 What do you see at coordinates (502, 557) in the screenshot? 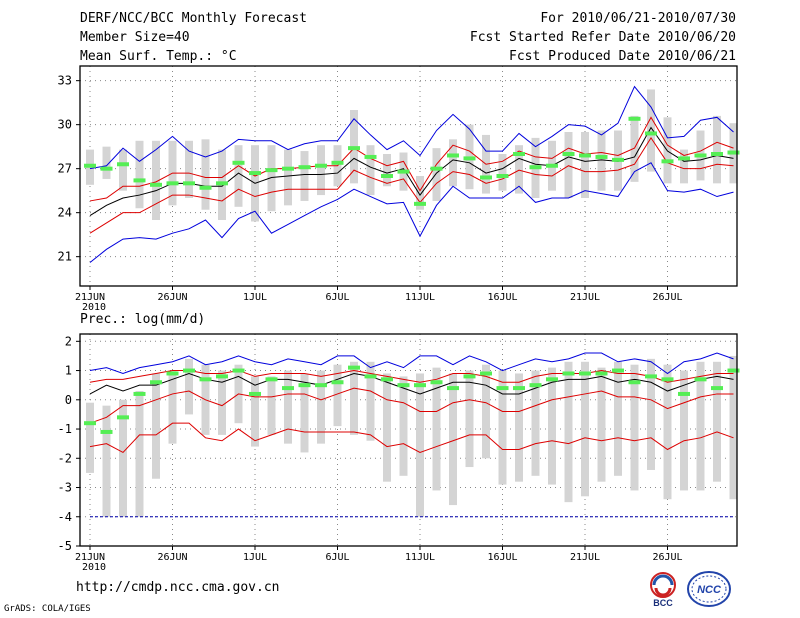
I see `x-tick-label: 16JUL` at bounding box center [502, 557].